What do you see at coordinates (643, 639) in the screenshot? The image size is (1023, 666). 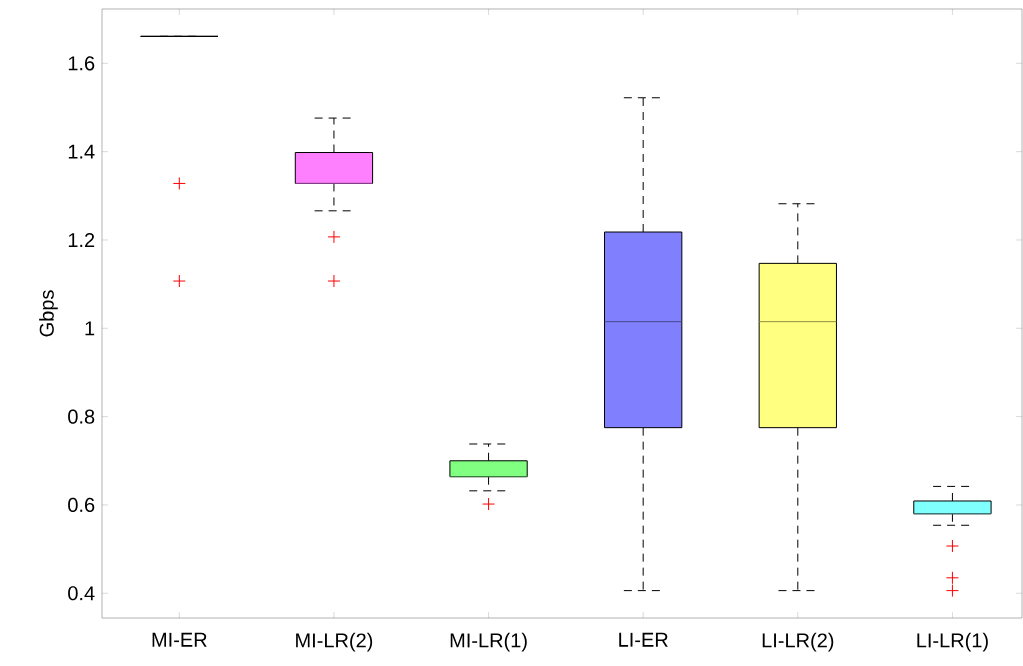 I see `x-tick-label: LI-ER` at bounding box center [643, 639].